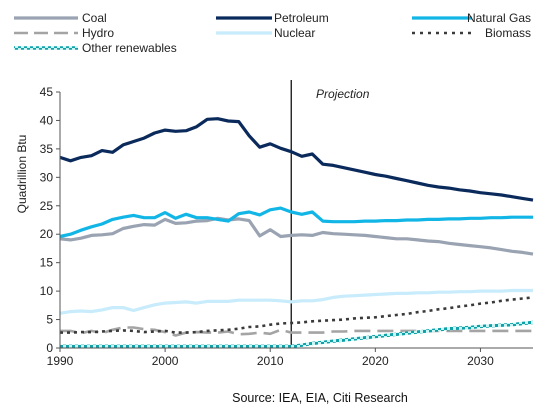 Image resolution: width=550 pixels, height=414 pixels. What do you see at coordinates (94, 18) in the screenshot?
I see `legend-label-coal: Coal` at bounding box center [94, 18].